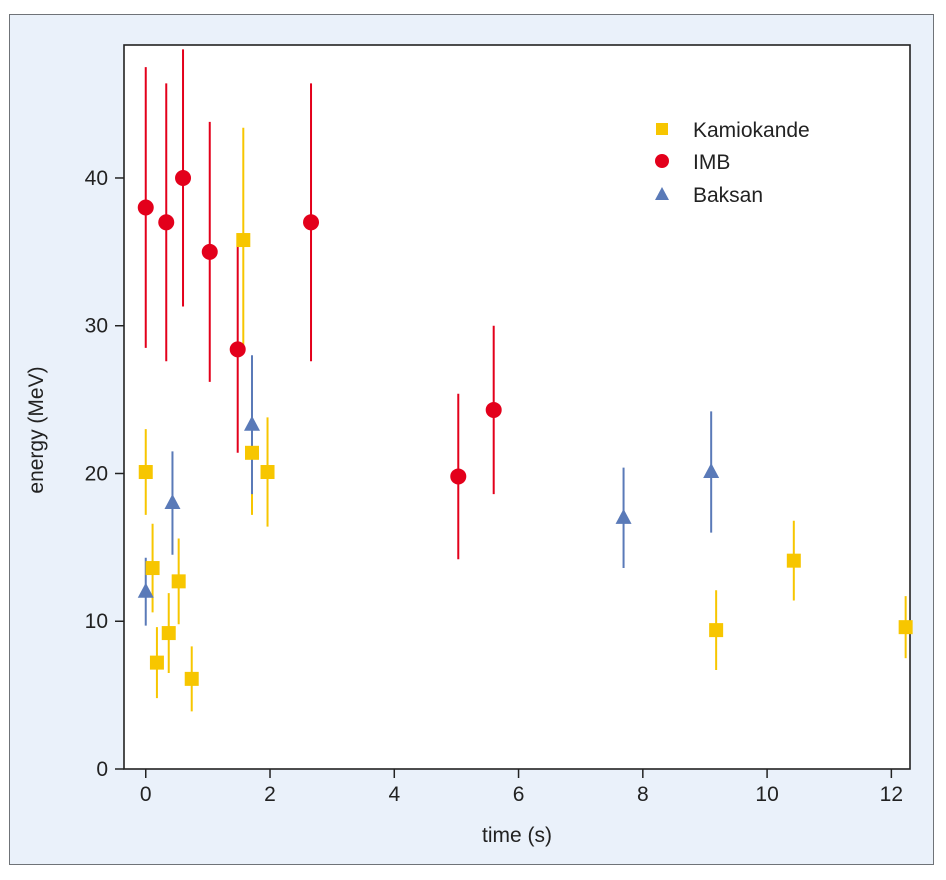  Describe the element at coordinates (270, 794) in the screenshot. I see `x-tick-label: 2` at that location.